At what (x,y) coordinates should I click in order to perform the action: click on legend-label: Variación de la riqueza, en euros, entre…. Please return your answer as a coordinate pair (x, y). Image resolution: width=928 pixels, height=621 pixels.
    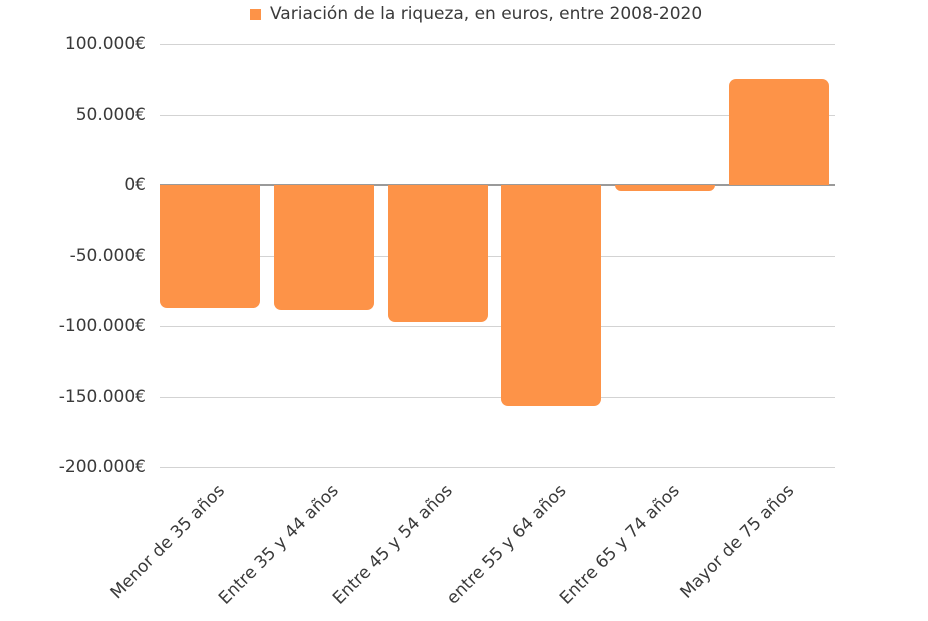
    Looking at the image, I should click on (486, 14).